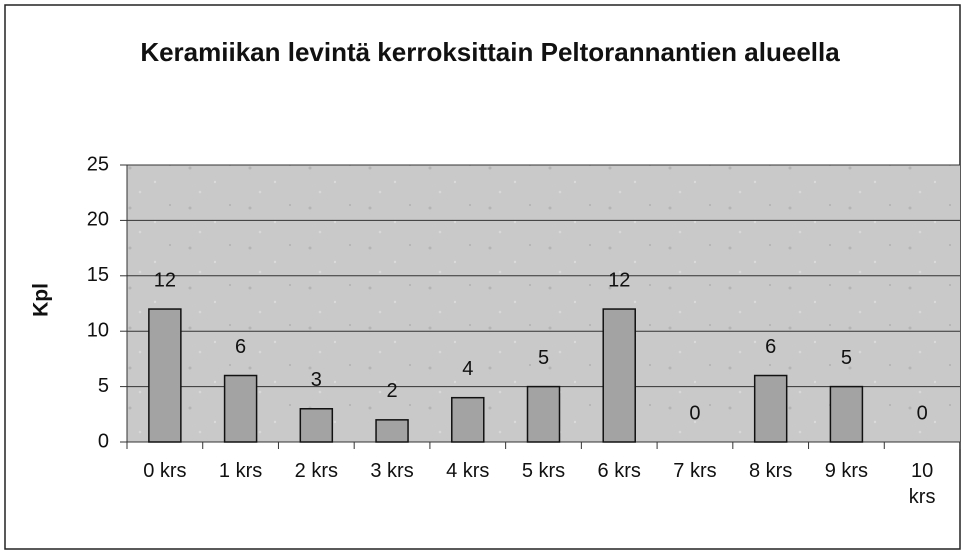 This screenshot has height=555, width=967. Describe the element at coordinates (695, 471) in the screenshot. I see `x-tick-label: 7 krs` at that location.